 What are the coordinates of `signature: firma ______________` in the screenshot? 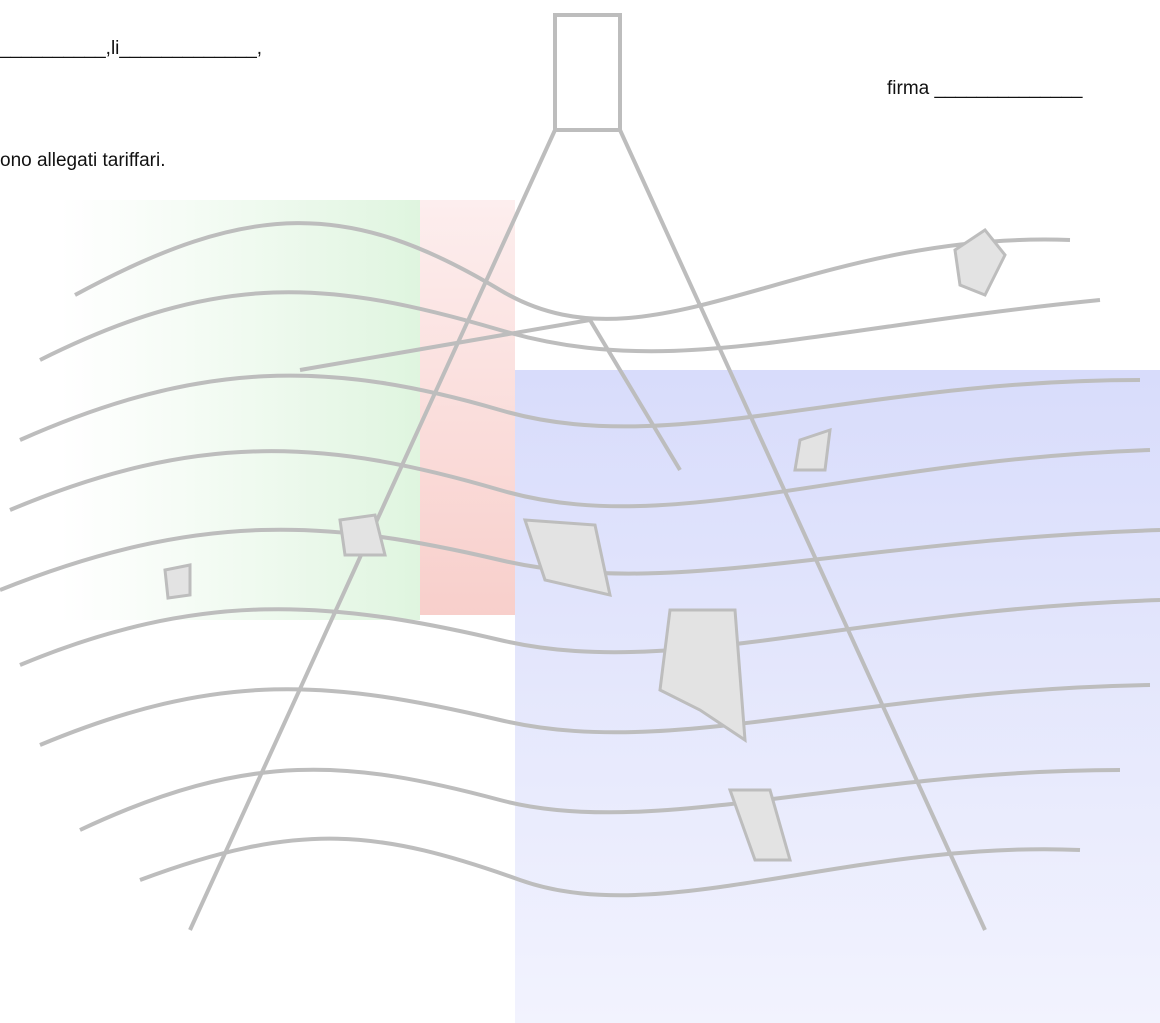 It's located at (985, 88).